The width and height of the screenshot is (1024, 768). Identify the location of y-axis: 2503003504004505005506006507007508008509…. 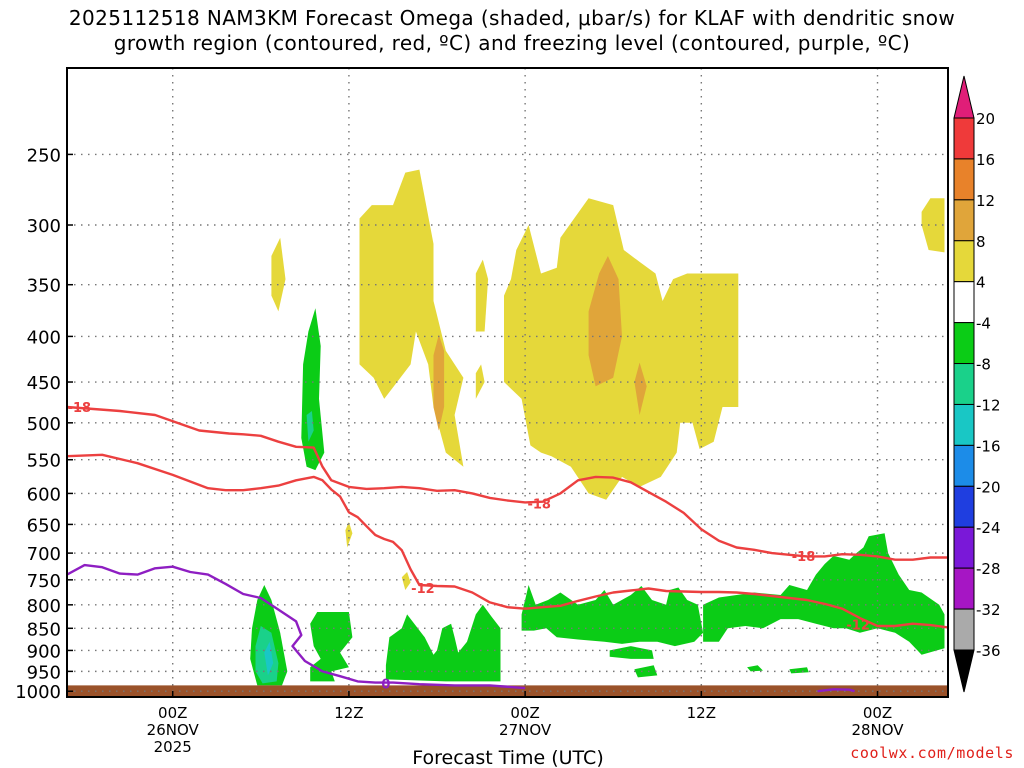
(44, 424).